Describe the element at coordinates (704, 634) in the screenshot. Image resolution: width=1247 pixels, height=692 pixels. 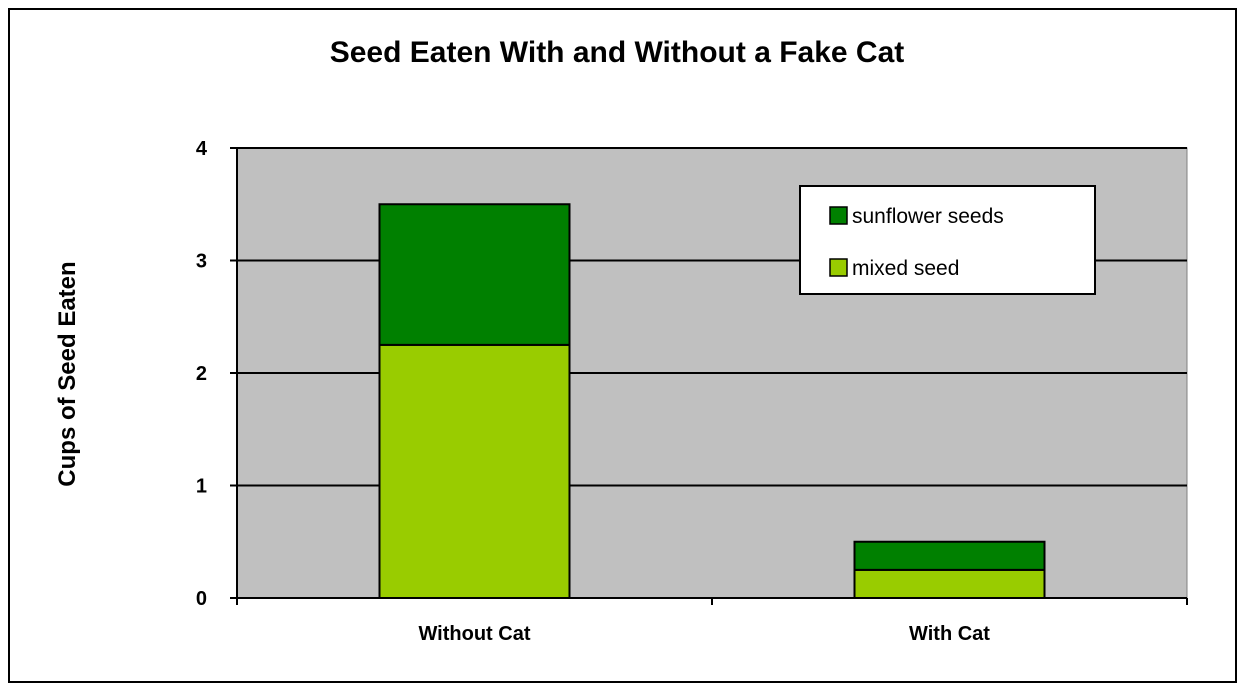
I see `x-tick-labels: Without Cat With Cat` at that location.